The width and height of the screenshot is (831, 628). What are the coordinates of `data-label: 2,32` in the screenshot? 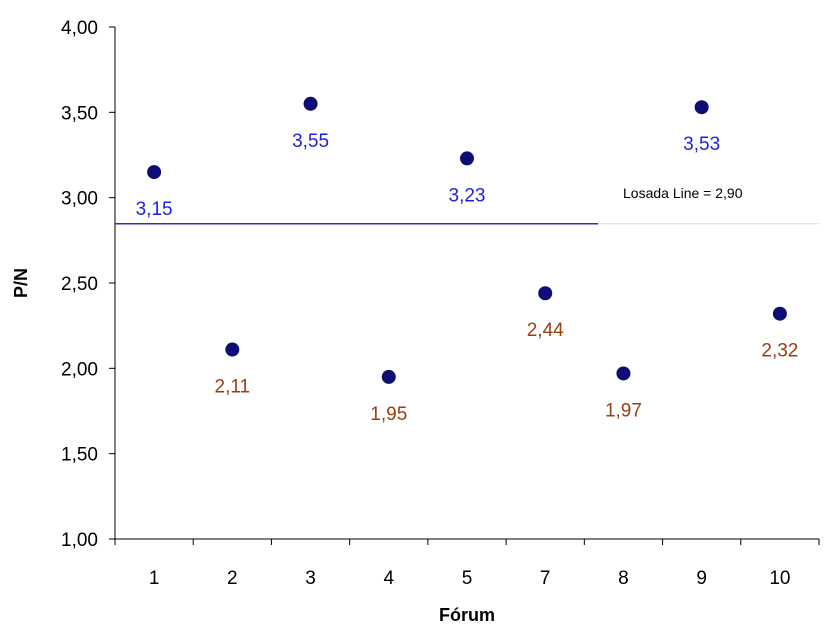 It's located at (779, 351).